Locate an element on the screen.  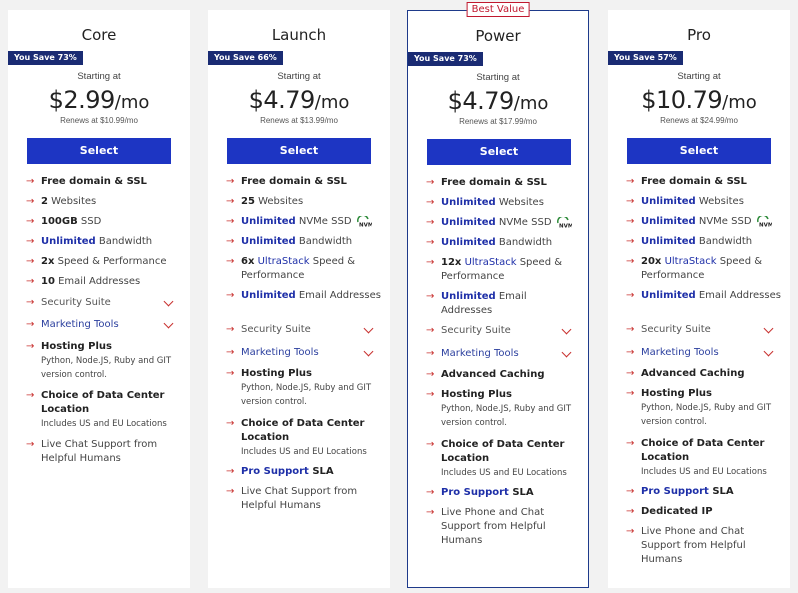
price: $4.79/mo is located at coordinates (299, 100).